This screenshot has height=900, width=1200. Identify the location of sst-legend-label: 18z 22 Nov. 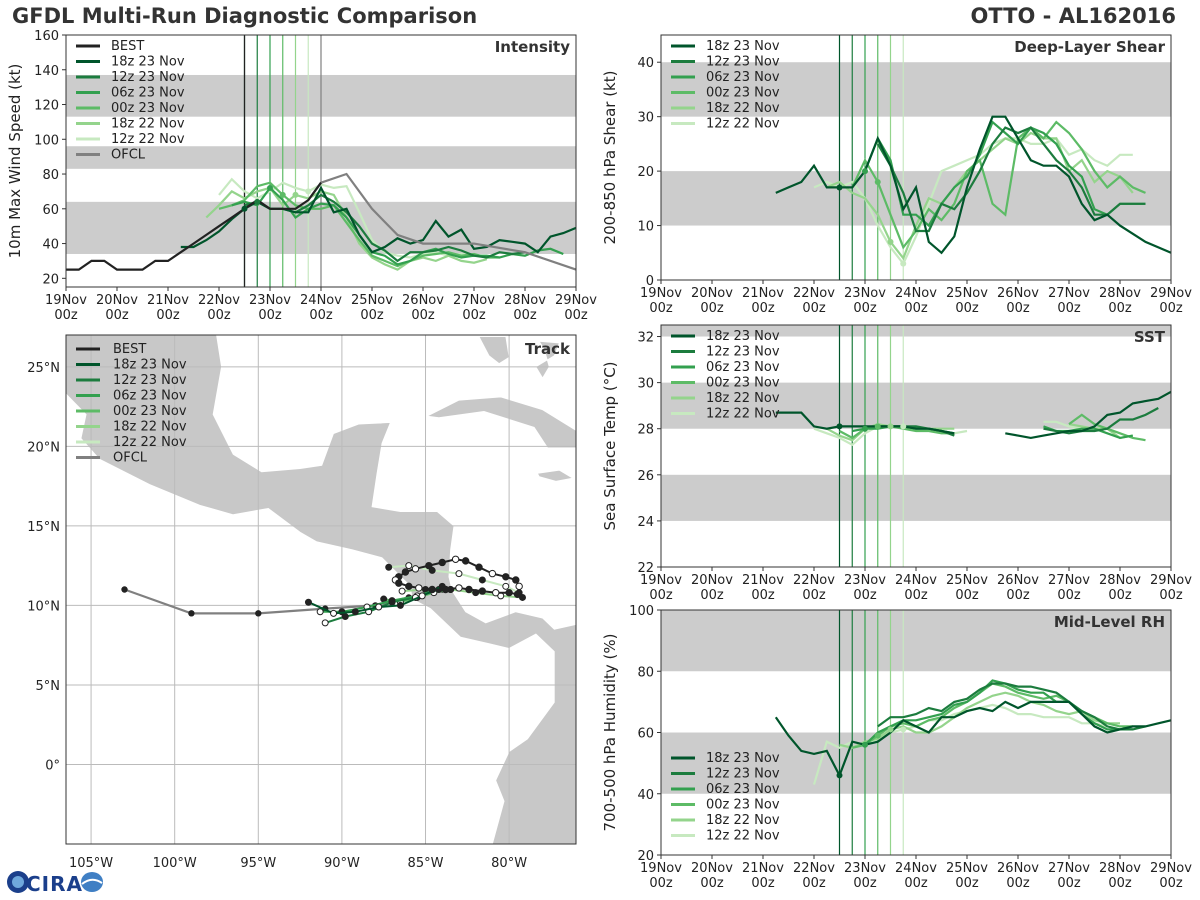
(743, 398).